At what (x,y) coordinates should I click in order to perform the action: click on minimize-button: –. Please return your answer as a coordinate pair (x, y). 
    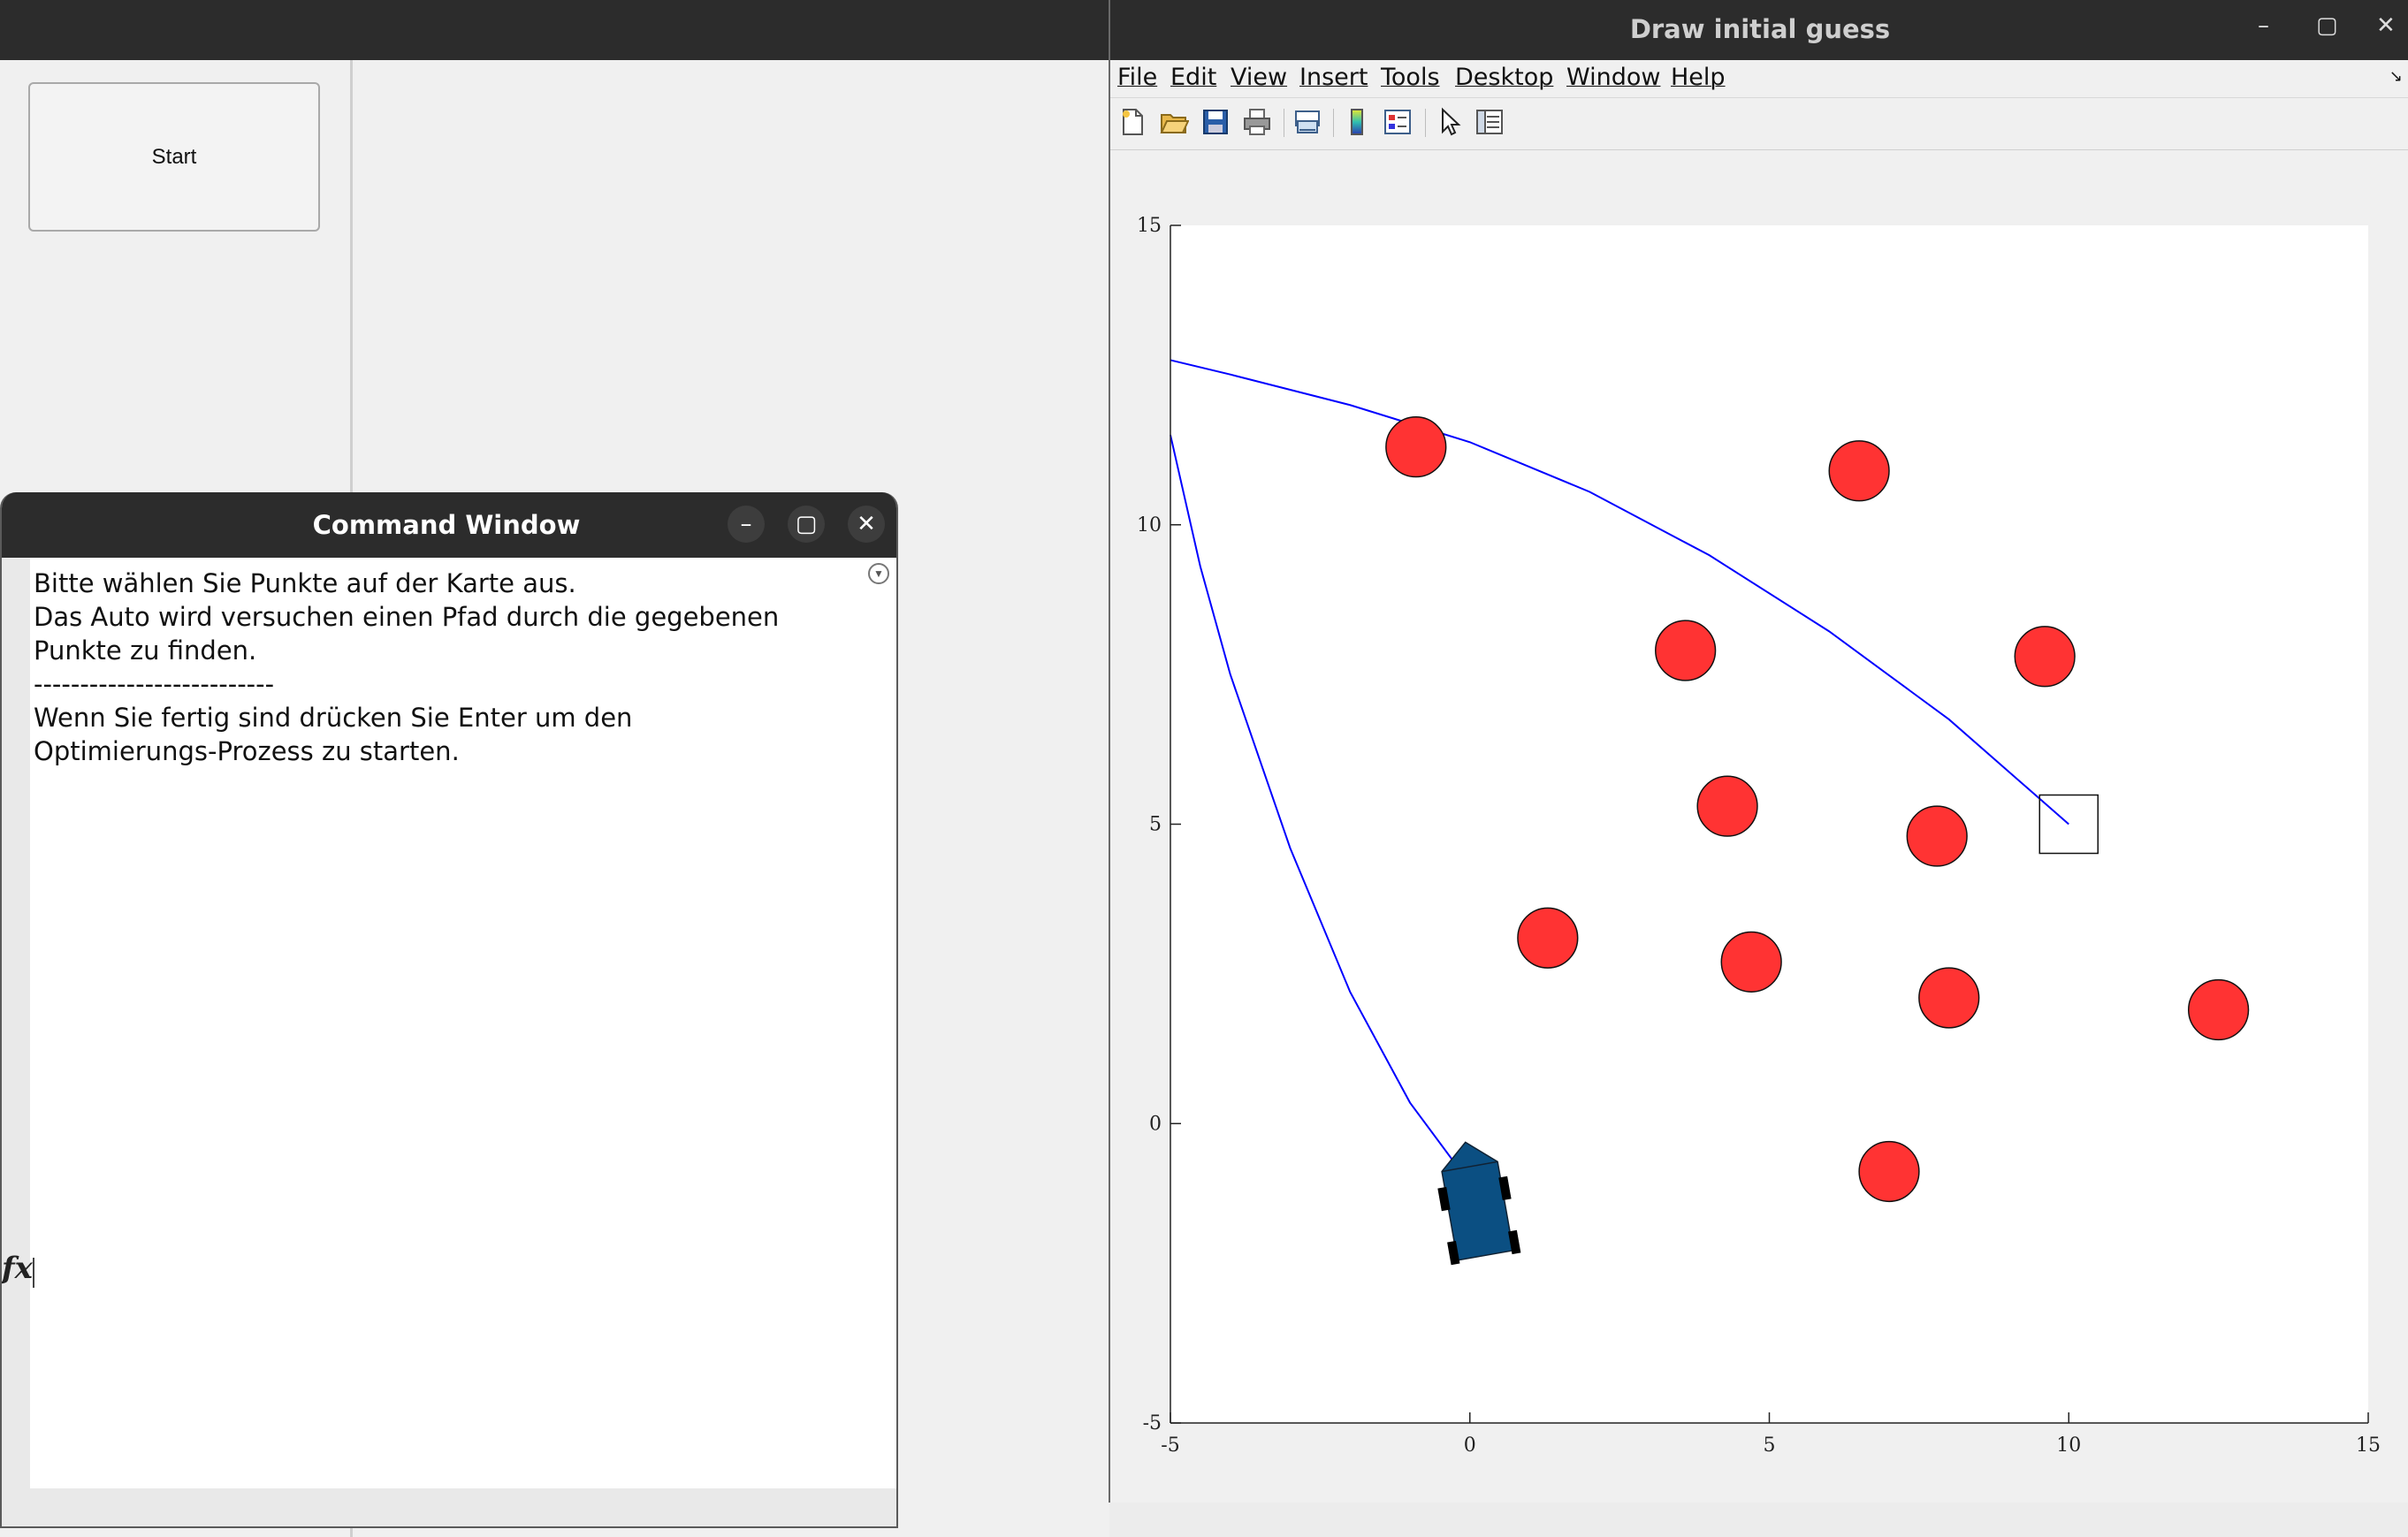
    Looking at the image, I should click on (746, 524).